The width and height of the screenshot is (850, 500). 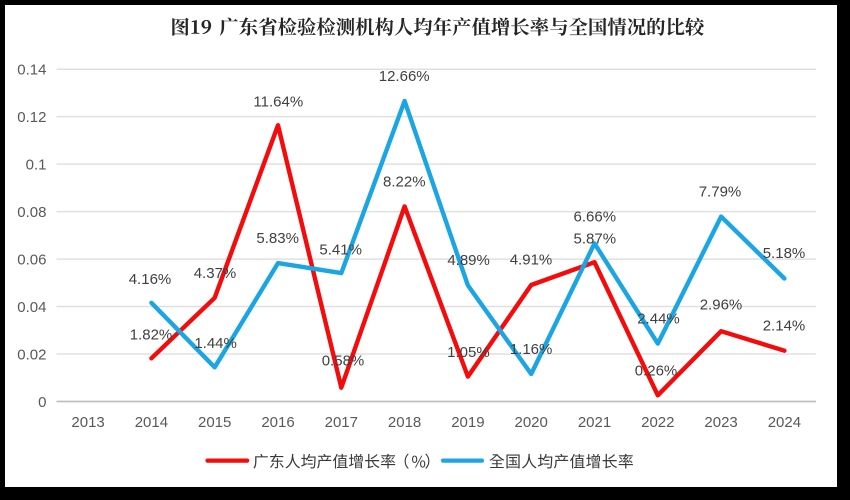 I want to click on svg-text: 0.08, so click(x=31, y=212).